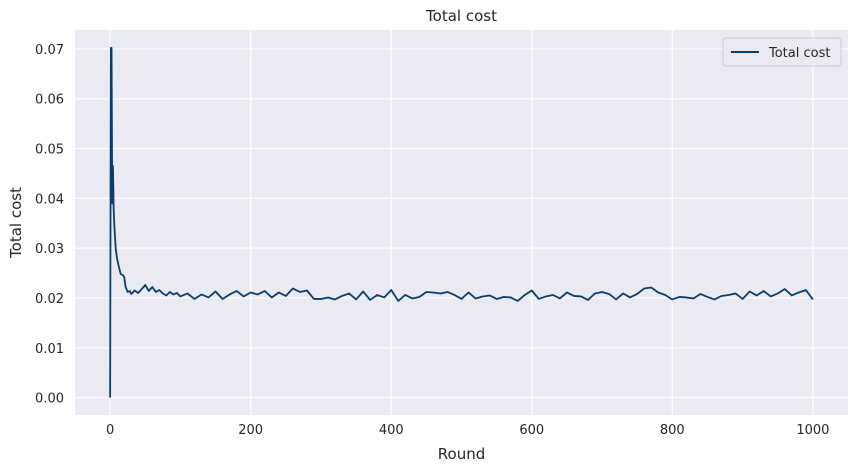 The height and width of the screenshot is (473, 858). Describe the element at coordinates (49, 249) in the screenshot. I see `y-tick-label: 0.03` at that location.